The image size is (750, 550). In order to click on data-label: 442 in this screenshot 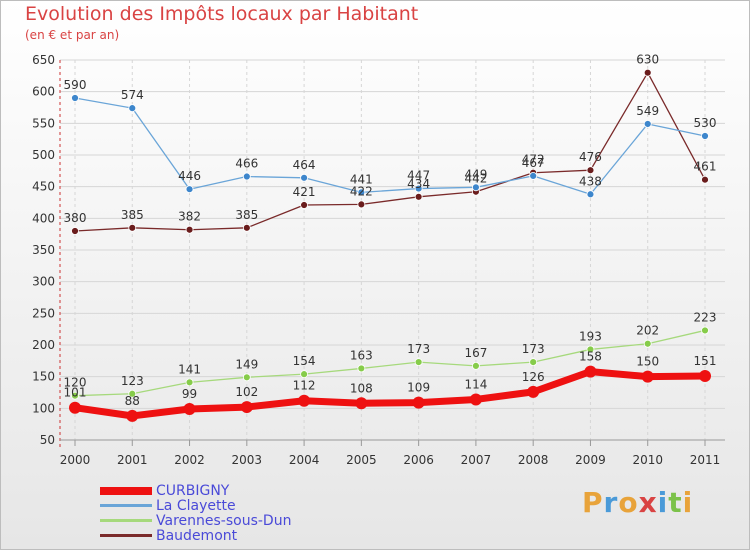, I will do `click(475, 179)`.